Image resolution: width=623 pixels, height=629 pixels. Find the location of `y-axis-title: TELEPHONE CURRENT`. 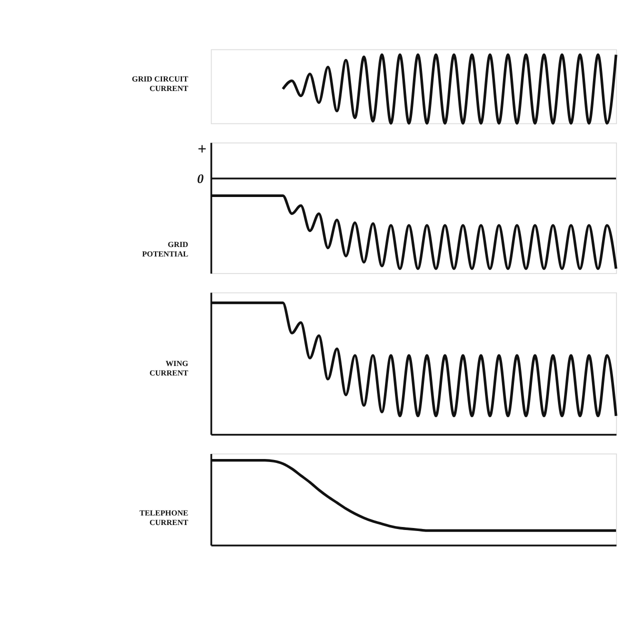

y-axis-title: TELEPHONE CURRENT is located at coordinates (164, 518).